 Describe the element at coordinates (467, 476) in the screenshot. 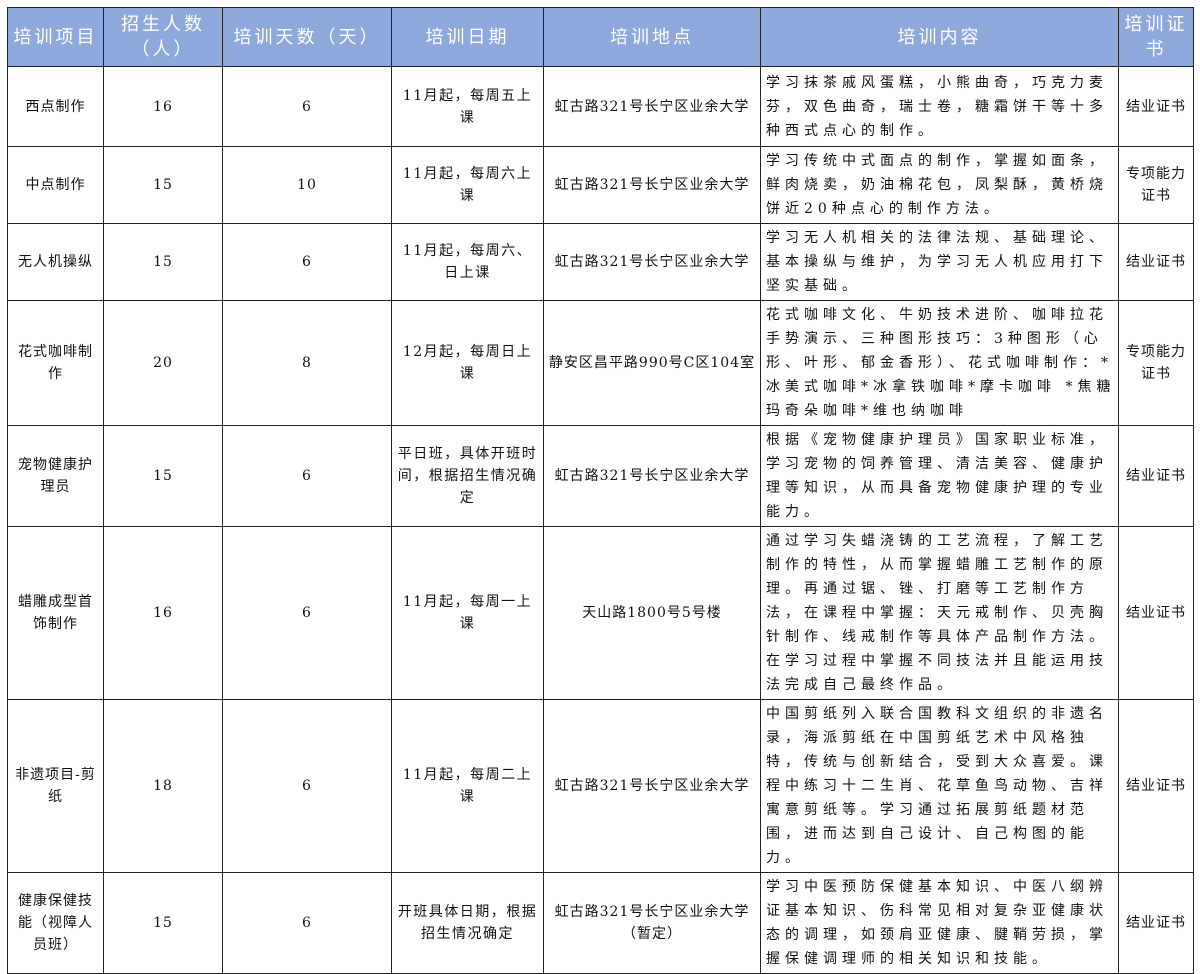

I see `date-cell: 平日班，具体开班时间，根据招生情况确定` at that location.